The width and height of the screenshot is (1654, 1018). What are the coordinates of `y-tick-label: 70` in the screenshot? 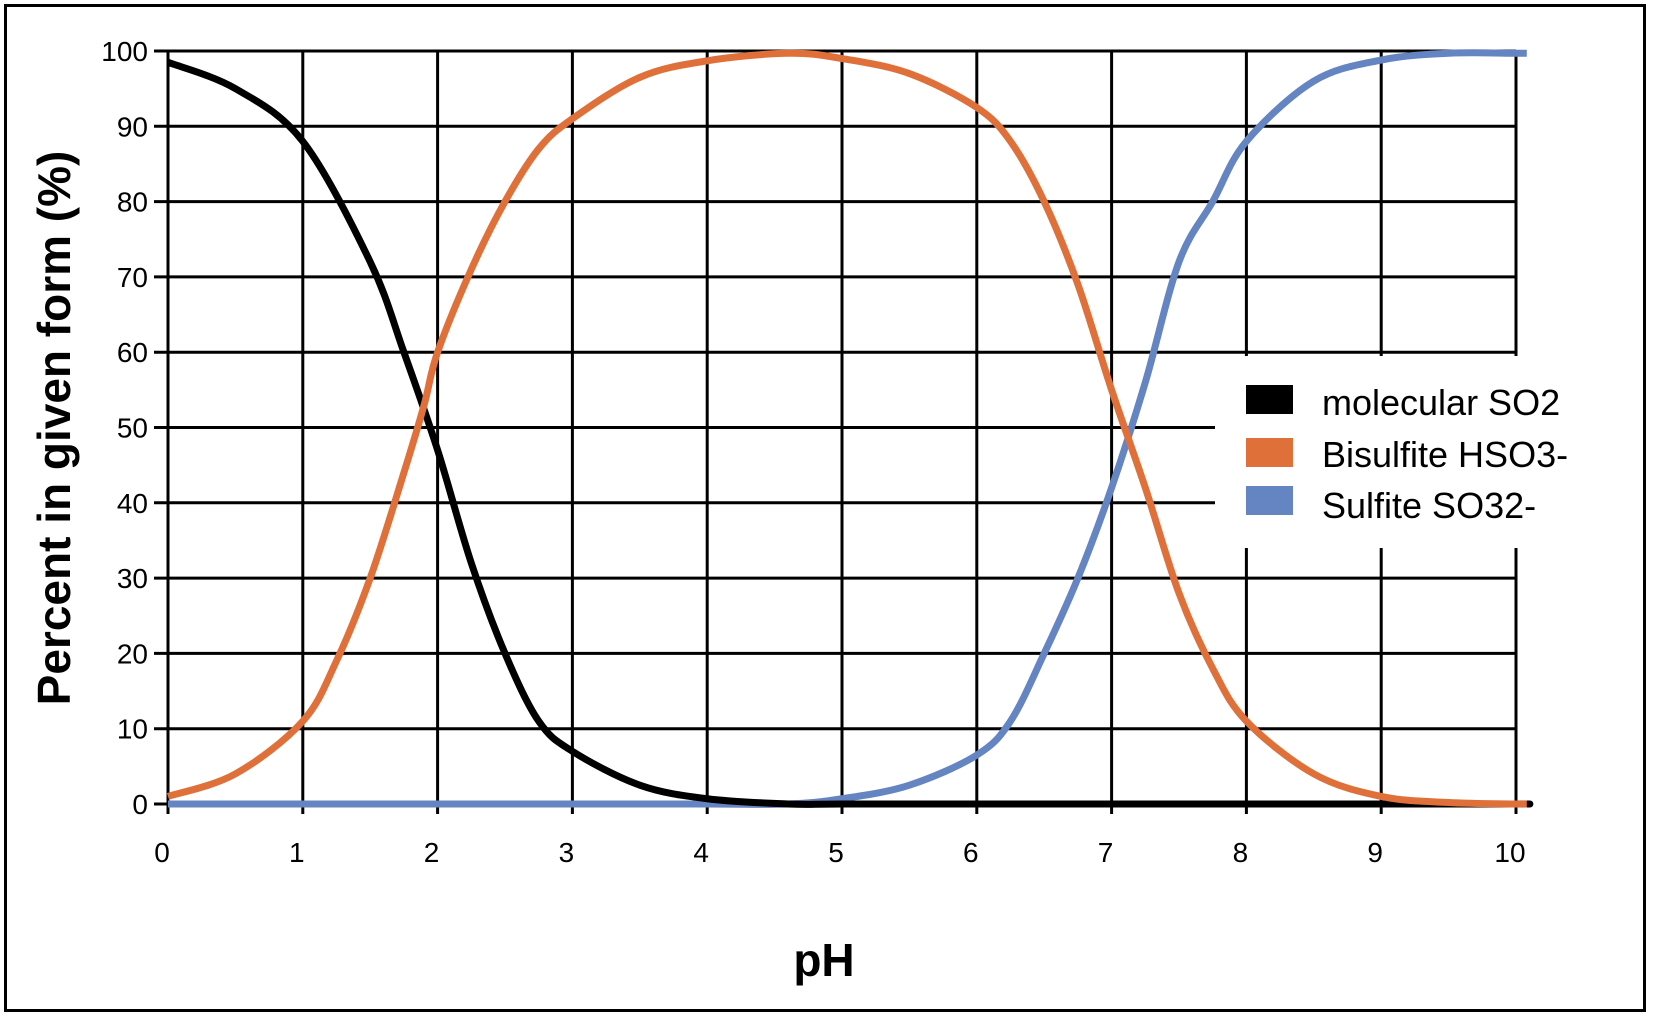 It's located at (132, 277).